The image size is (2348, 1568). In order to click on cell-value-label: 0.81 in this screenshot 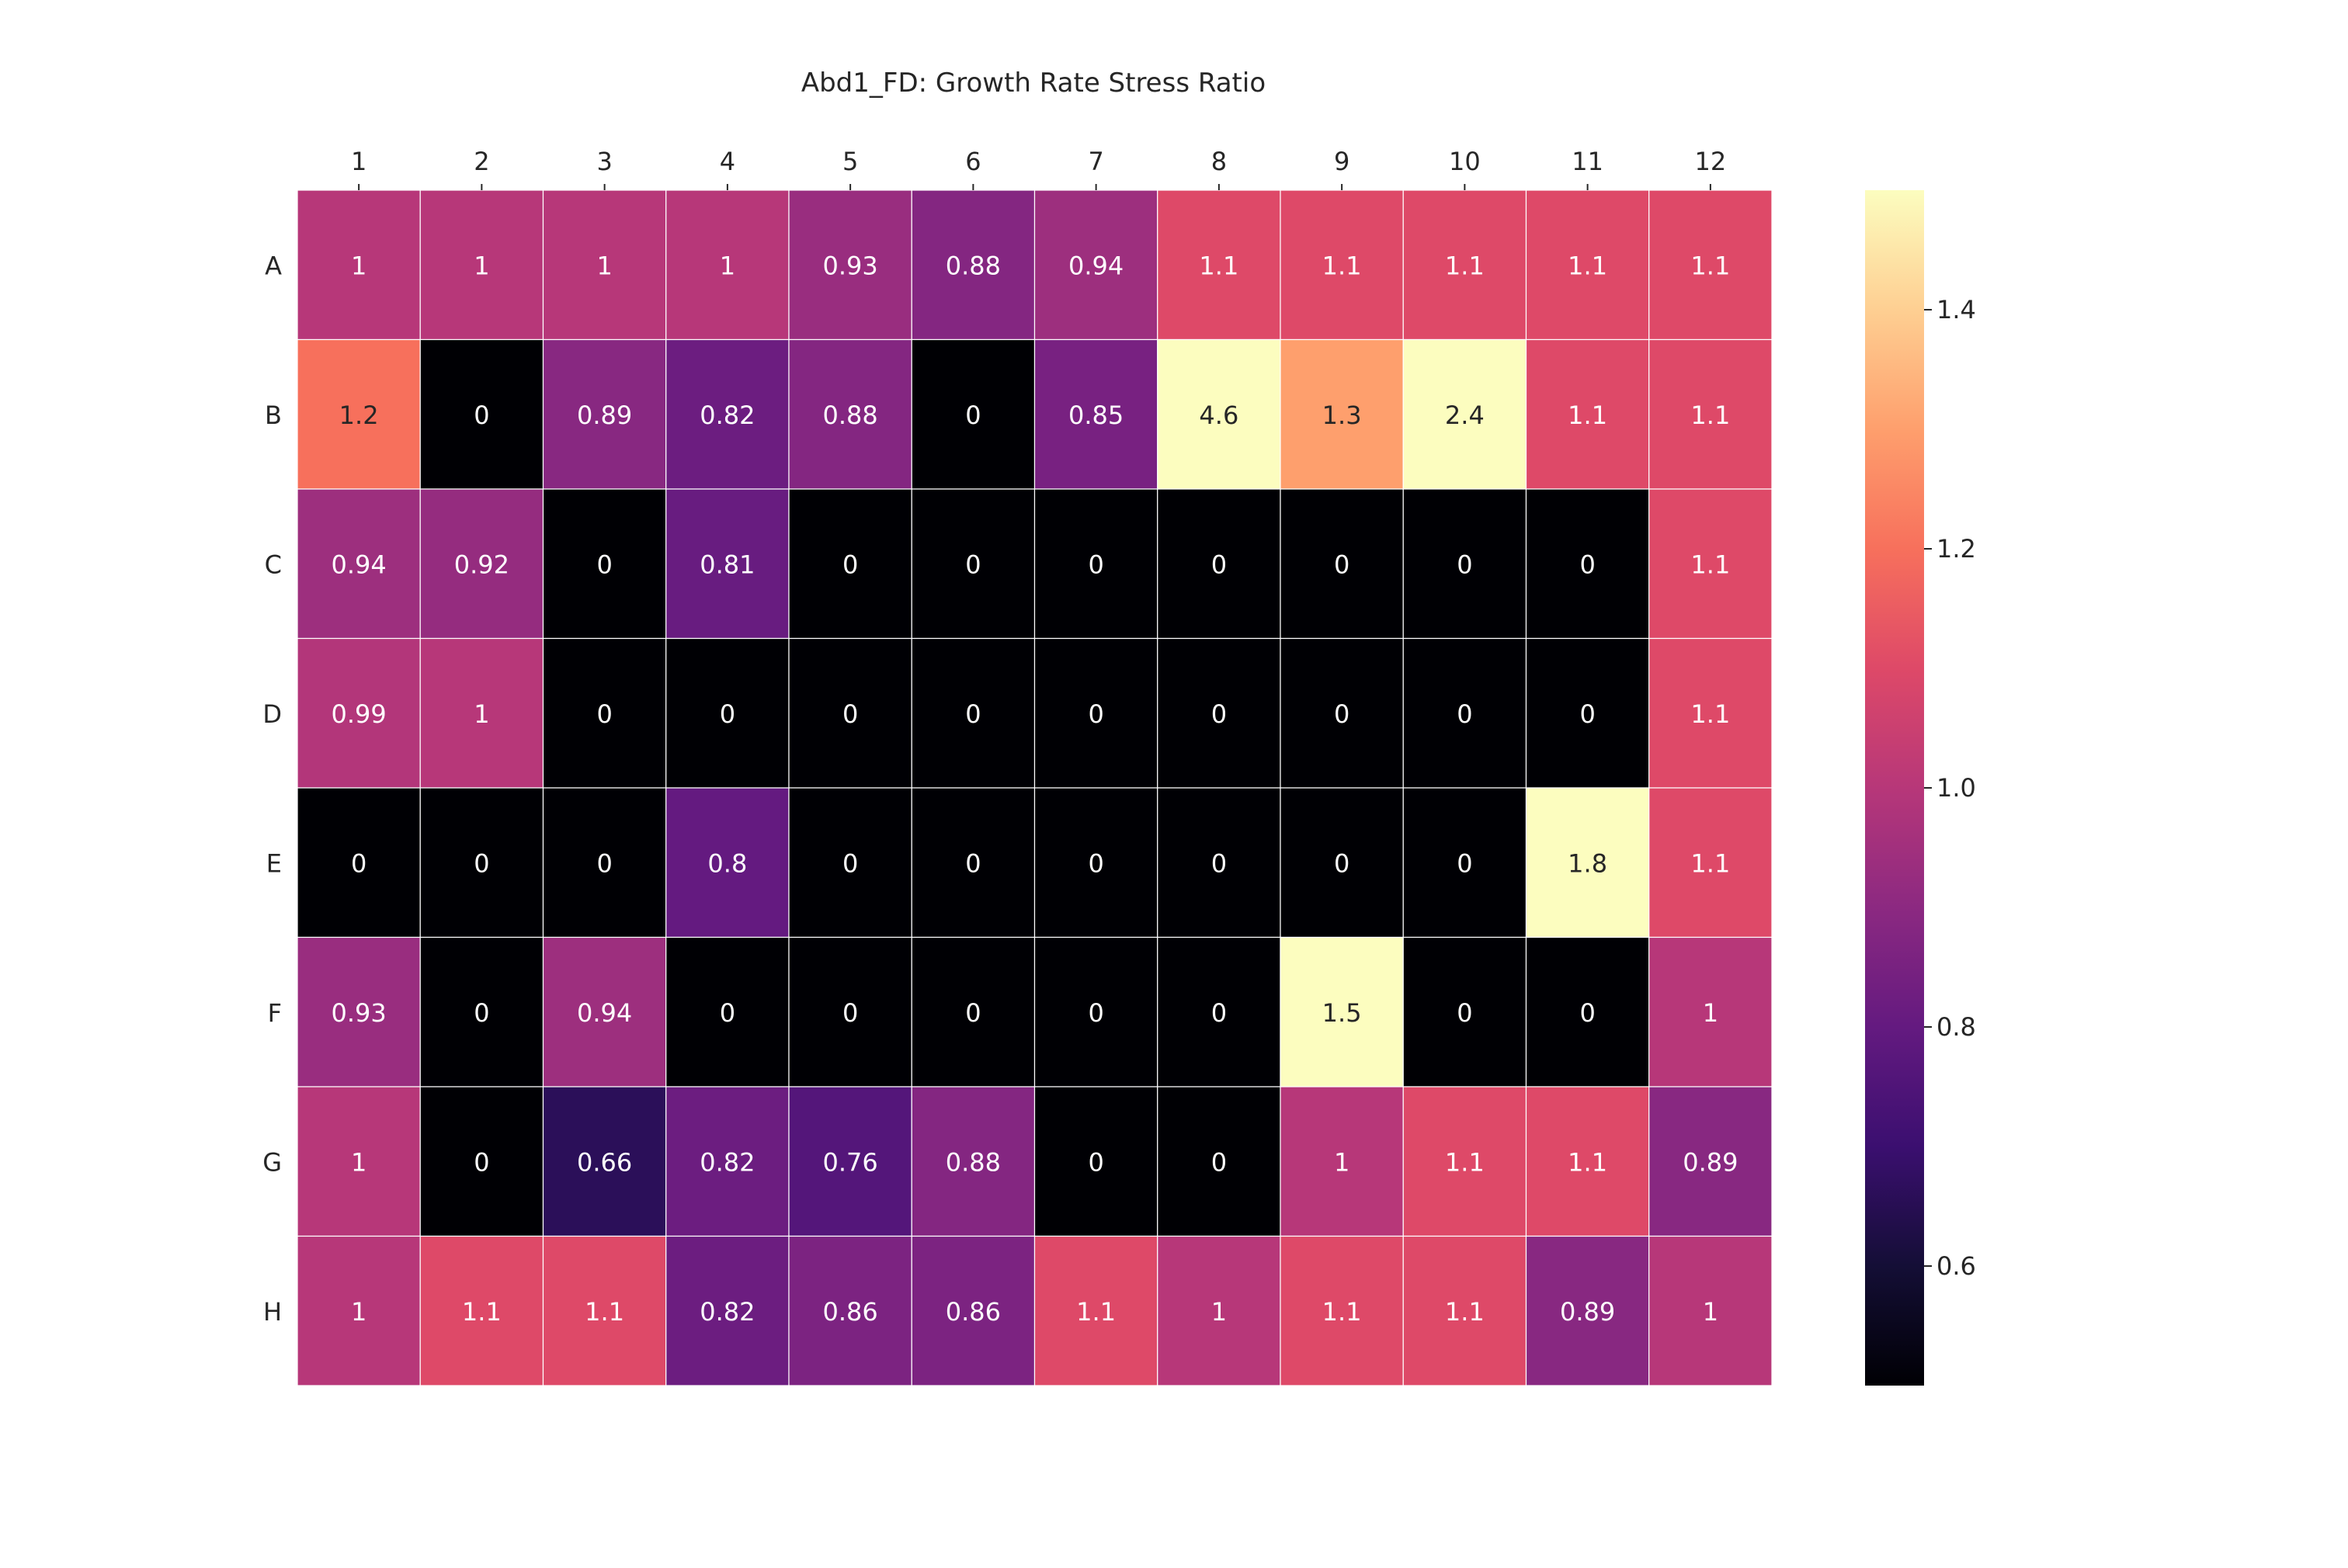, I will do `click(727, 564)`.